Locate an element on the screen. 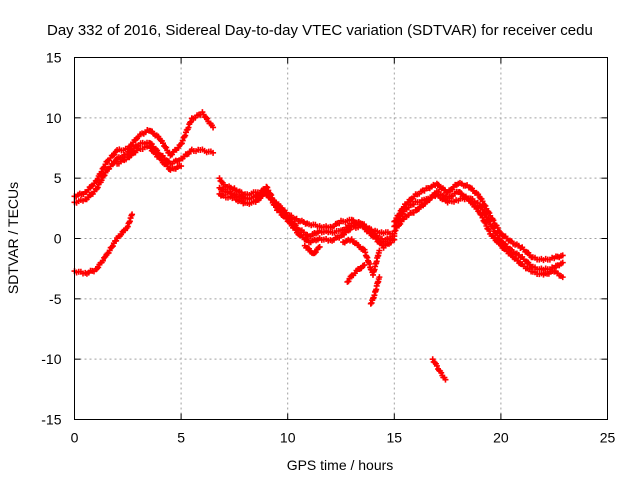  series-track-j is located at coordinates (356, 273).